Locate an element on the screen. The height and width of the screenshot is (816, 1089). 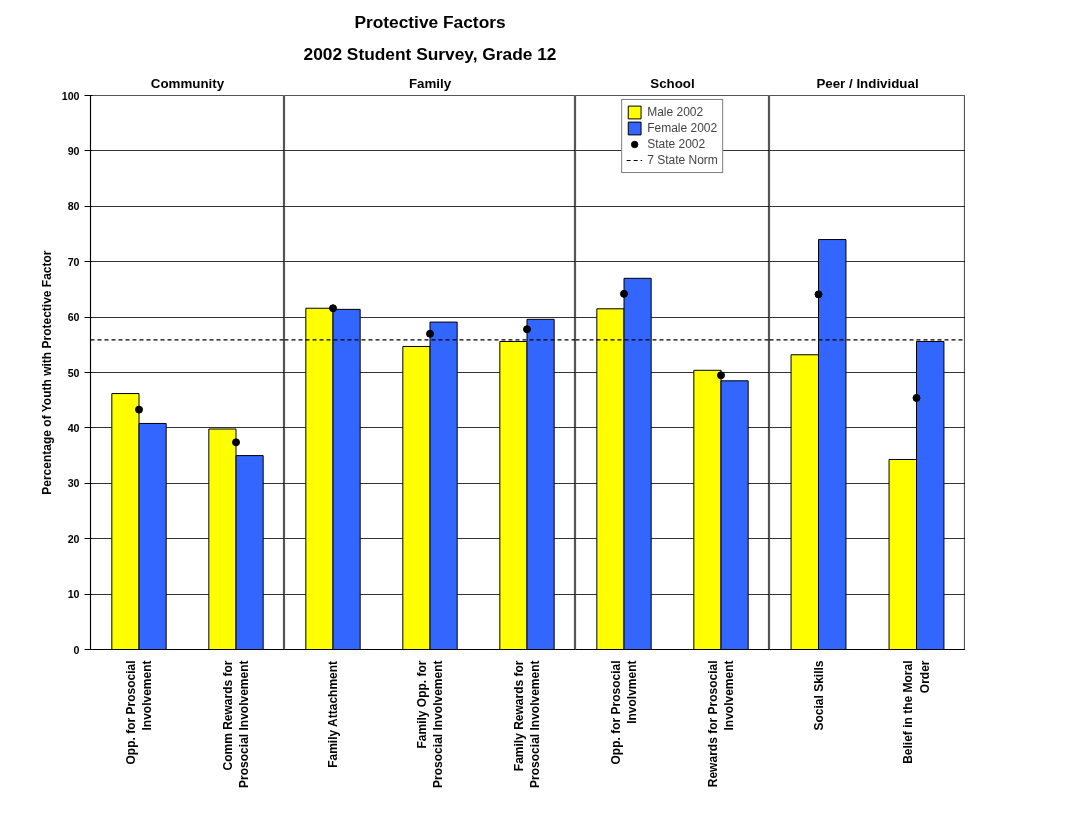
x-tick-label: Family Rewards for Prosocial Involvement is located at coordinates (527, 724).